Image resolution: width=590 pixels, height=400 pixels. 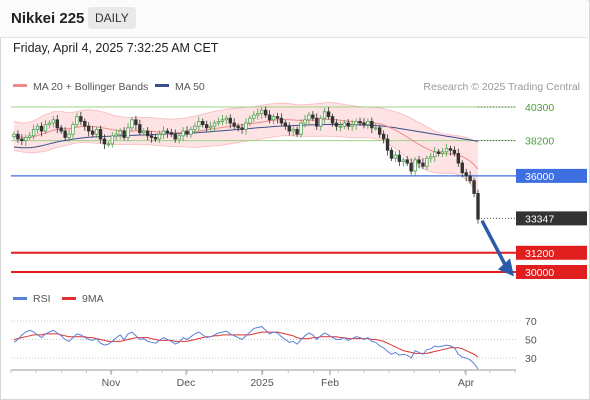 What do you see at coordinates (20, 298) in the screenshot?
I see `legend-rsi-swatch` at bounding box center [20, 298].